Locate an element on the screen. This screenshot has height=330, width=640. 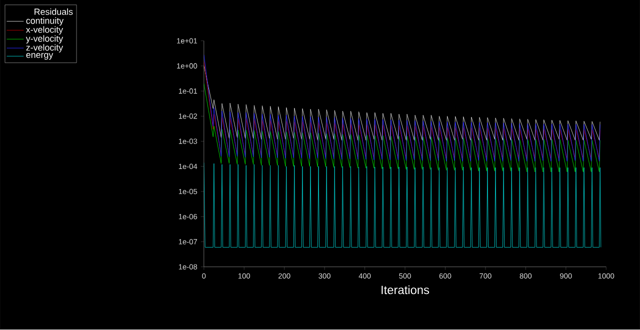
x-axis-title: Iterations is located at coordinates (406, 290).